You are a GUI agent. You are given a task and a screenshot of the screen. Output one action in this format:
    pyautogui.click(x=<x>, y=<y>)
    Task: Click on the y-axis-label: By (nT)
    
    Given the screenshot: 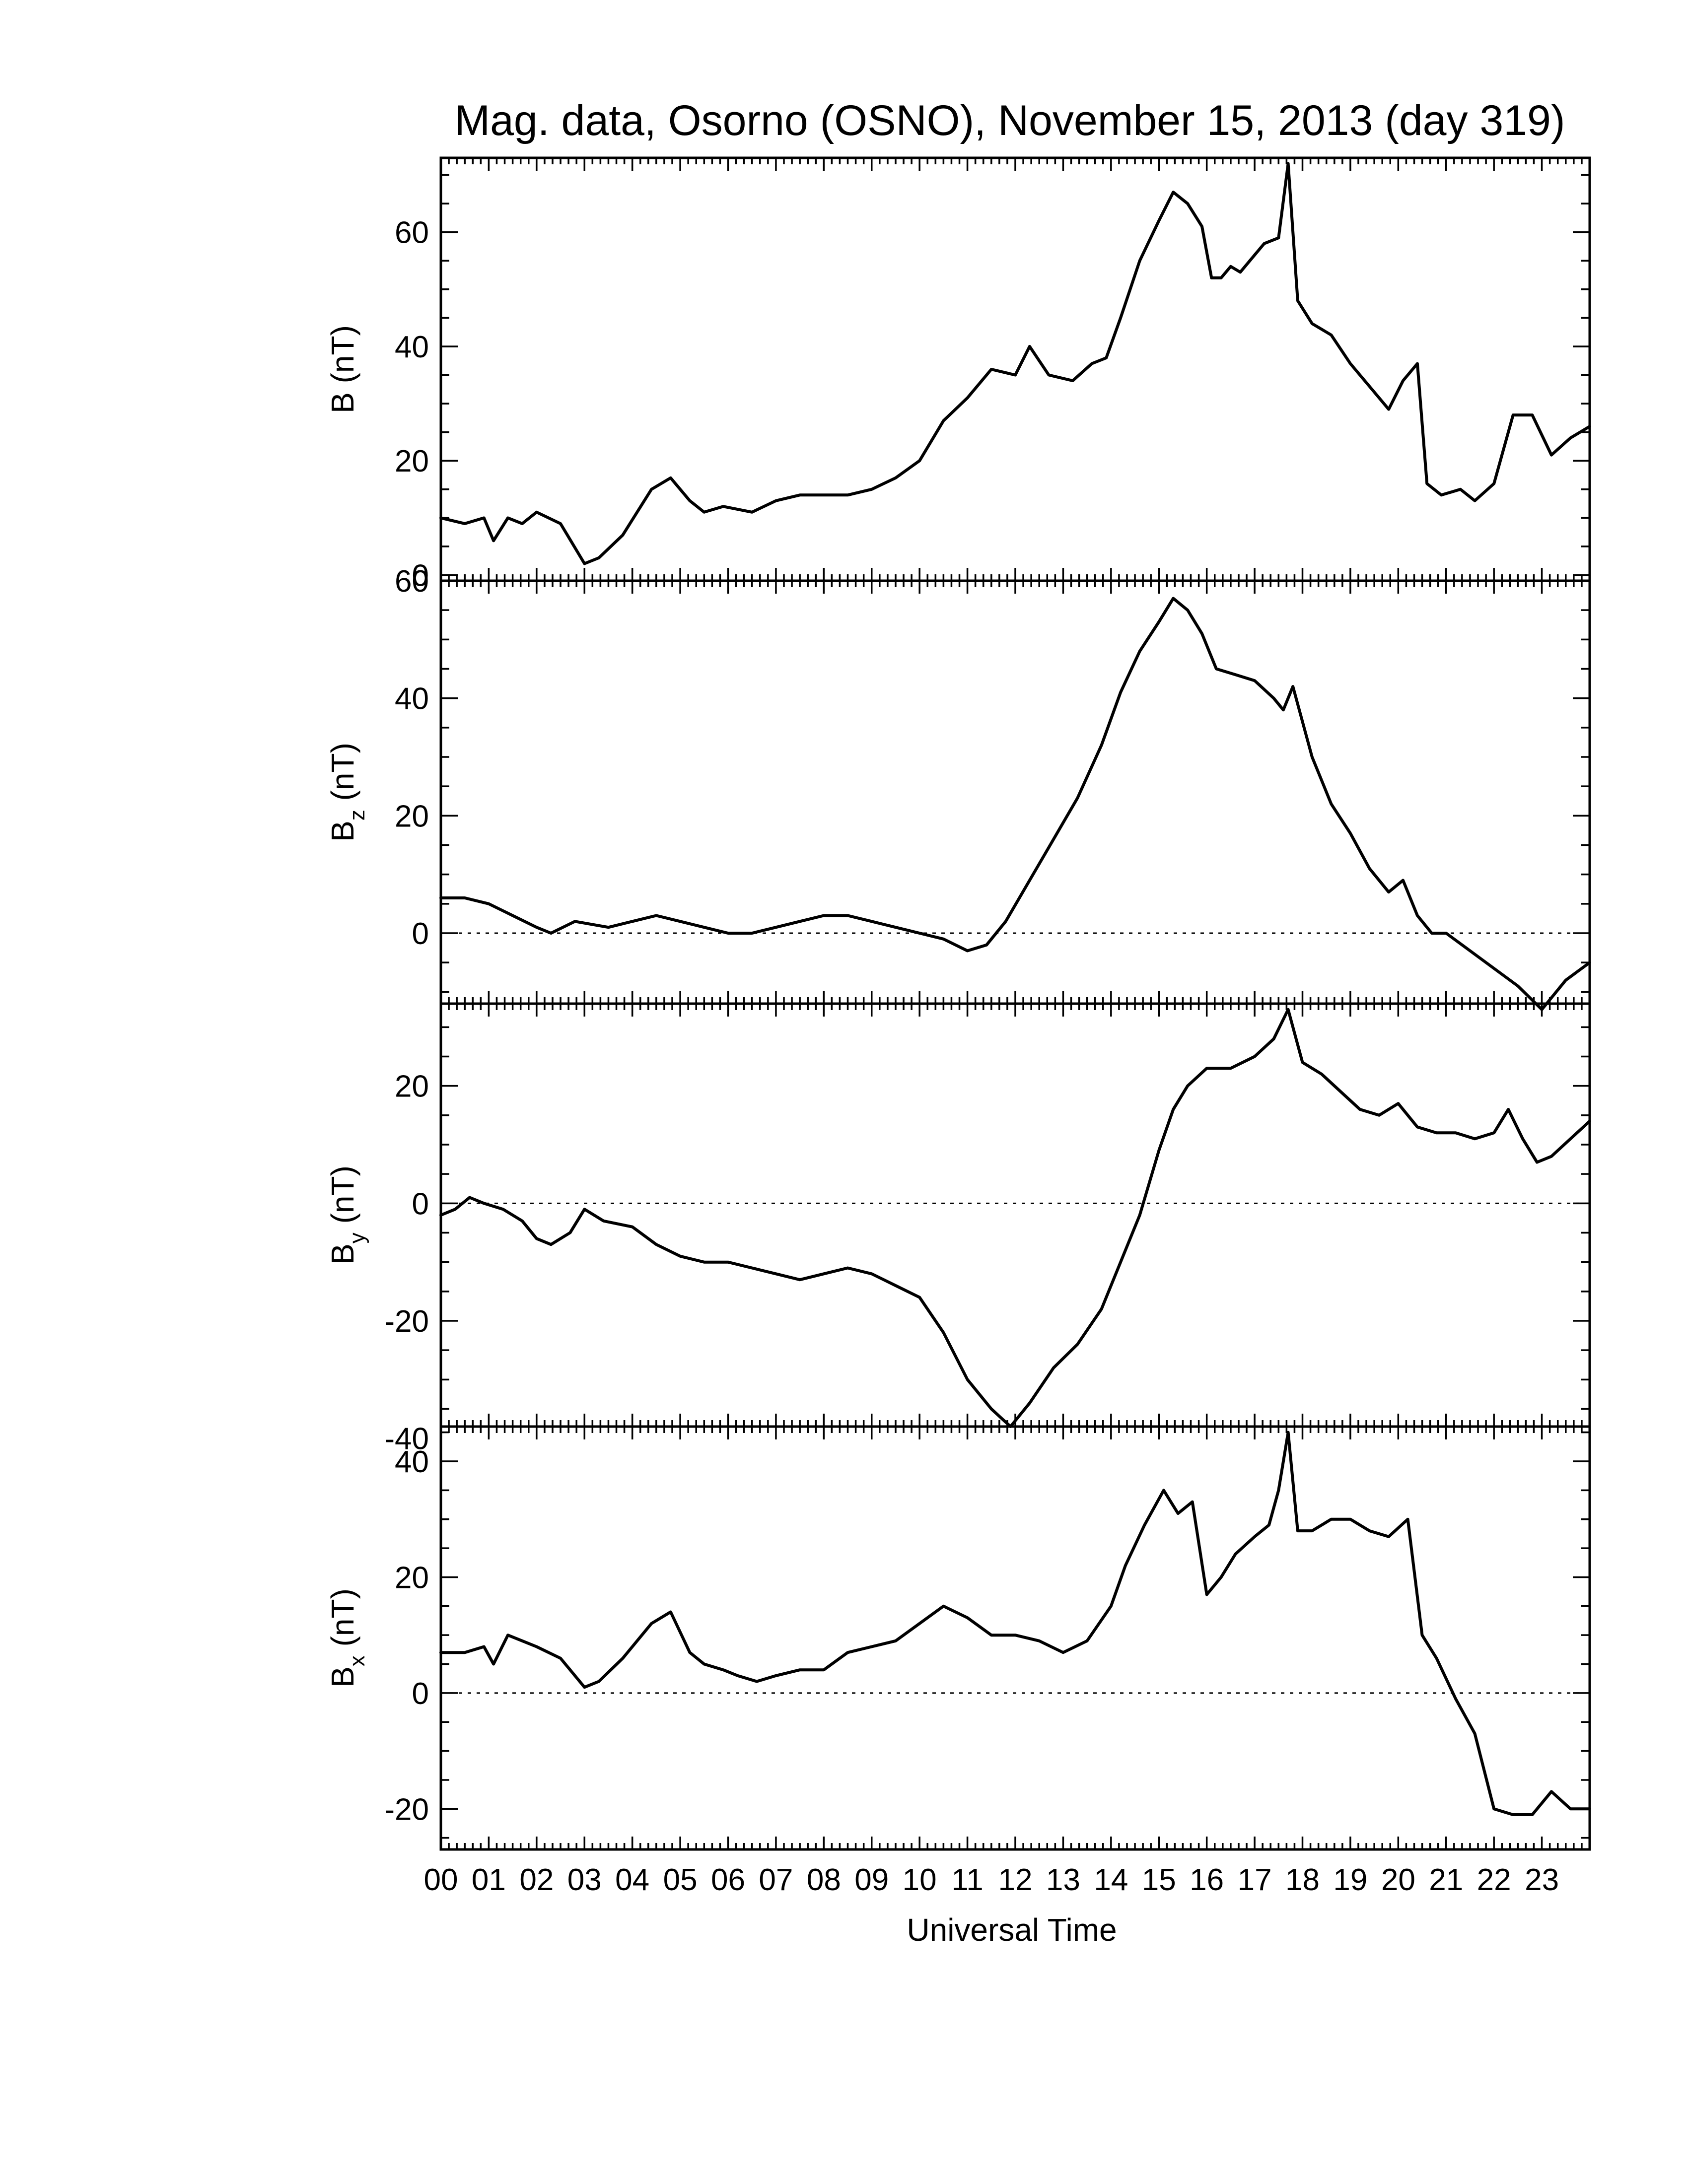 What is the action you would take?
    pyautogui.click(x=347, y=1215)
    